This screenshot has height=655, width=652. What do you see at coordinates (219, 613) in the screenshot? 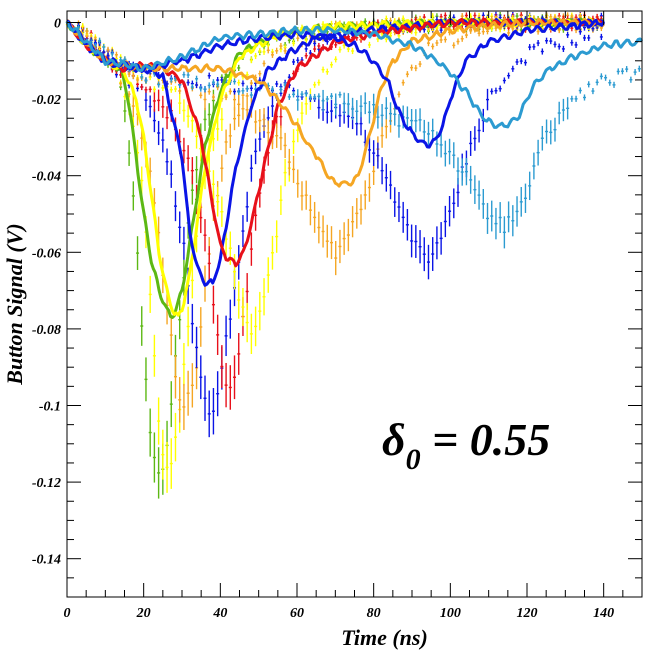
I see `x-tick-label: 40` at bounding box center [219, 613].